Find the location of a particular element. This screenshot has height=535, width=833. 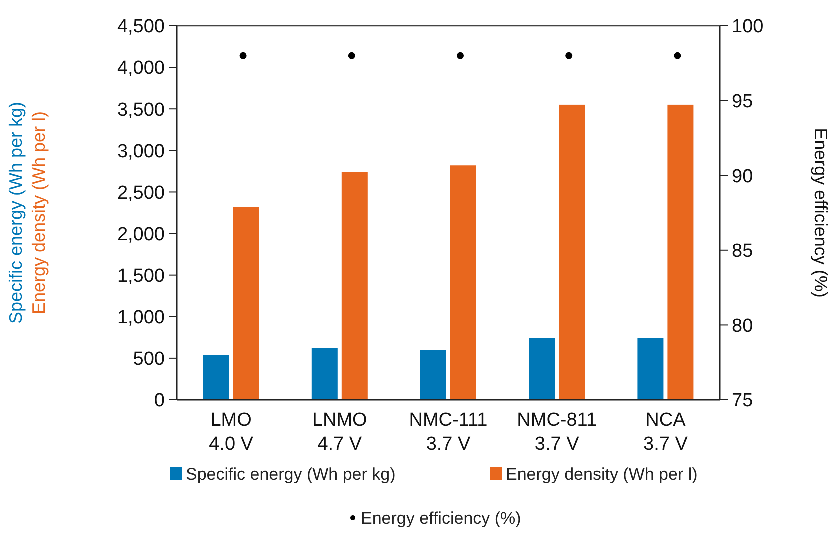

y-tick-label: 3,500 is located at coordinates (141, 110).